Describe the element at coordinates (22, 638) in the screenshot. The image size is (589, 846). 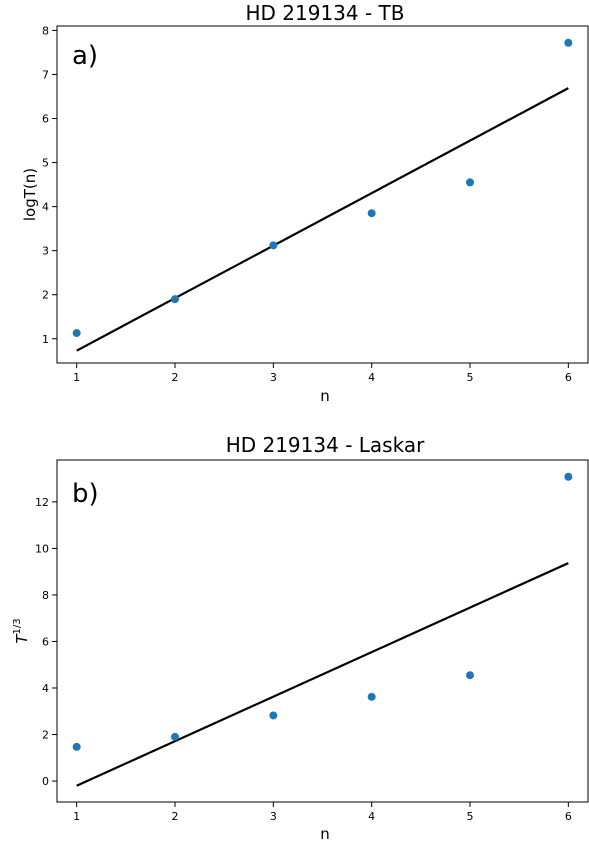
I see `y-axis-label-base: T` at that location.